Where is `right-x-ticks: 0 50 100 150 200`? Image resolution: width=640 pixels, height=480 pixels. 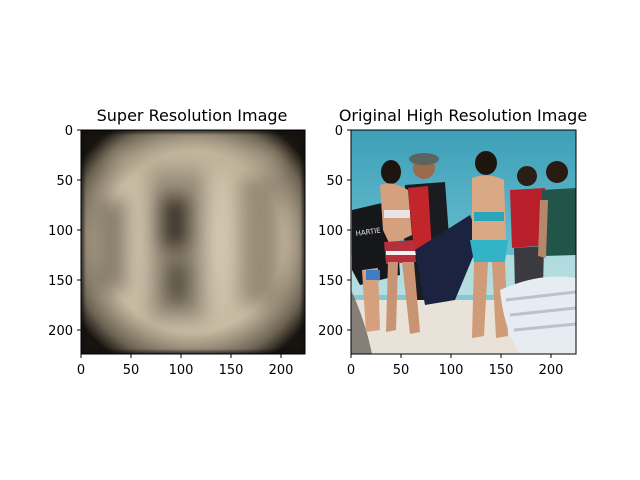 right-x-ticks: 0 50 100 150 200 is located at coordinates (455, 366).